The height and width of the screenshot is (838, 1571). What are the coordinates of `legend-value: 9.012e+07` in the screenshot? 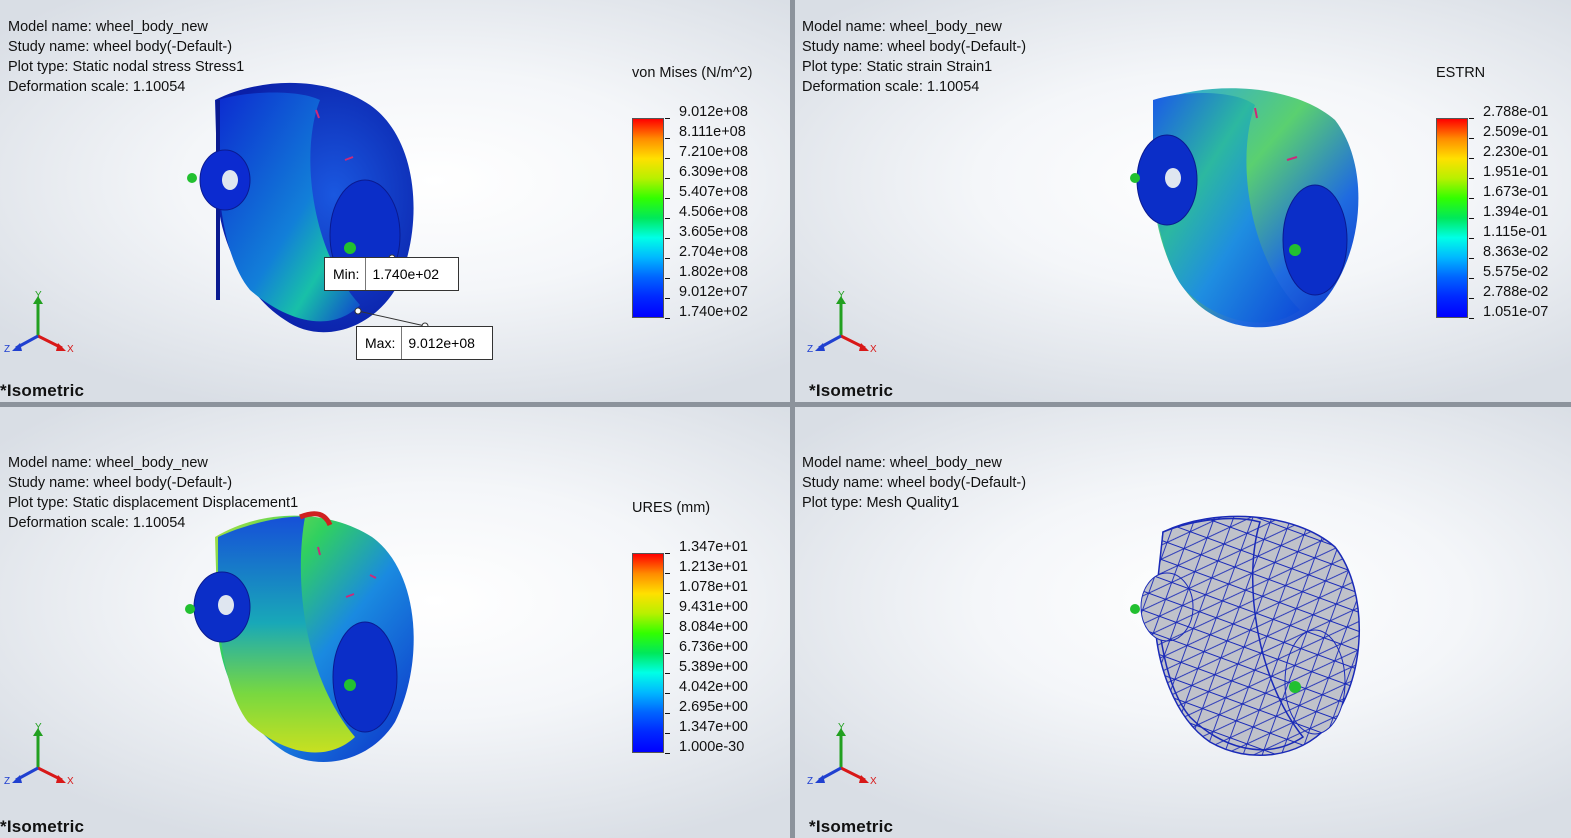 It's located at (713, 292).